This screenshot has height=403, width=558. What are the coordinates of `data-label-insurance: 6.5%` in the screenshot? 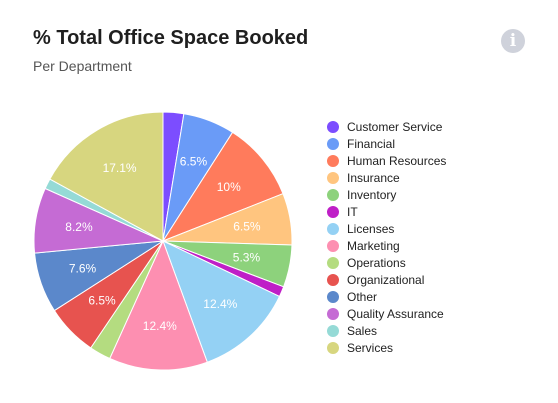 It's located at (247, 226).